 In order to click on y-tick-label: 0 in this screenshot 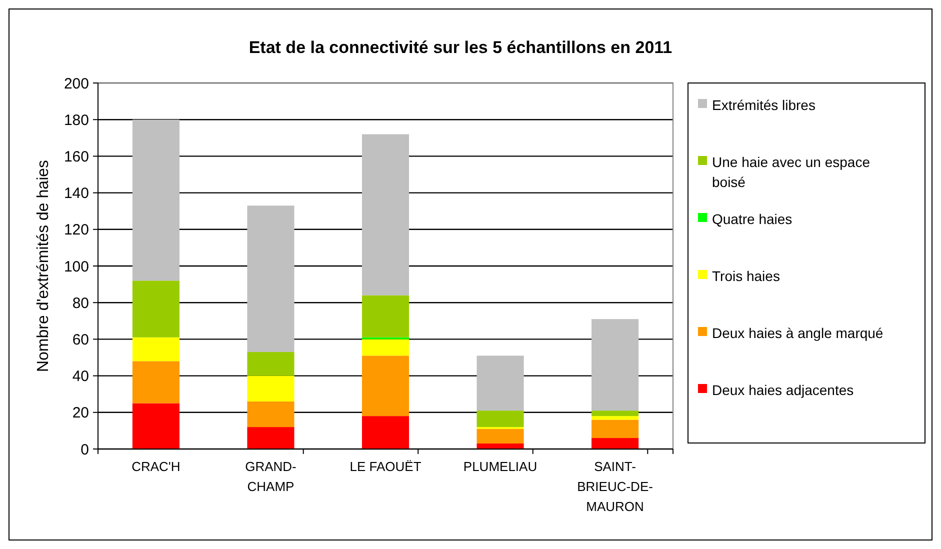, I will do `click(84, 449)`.